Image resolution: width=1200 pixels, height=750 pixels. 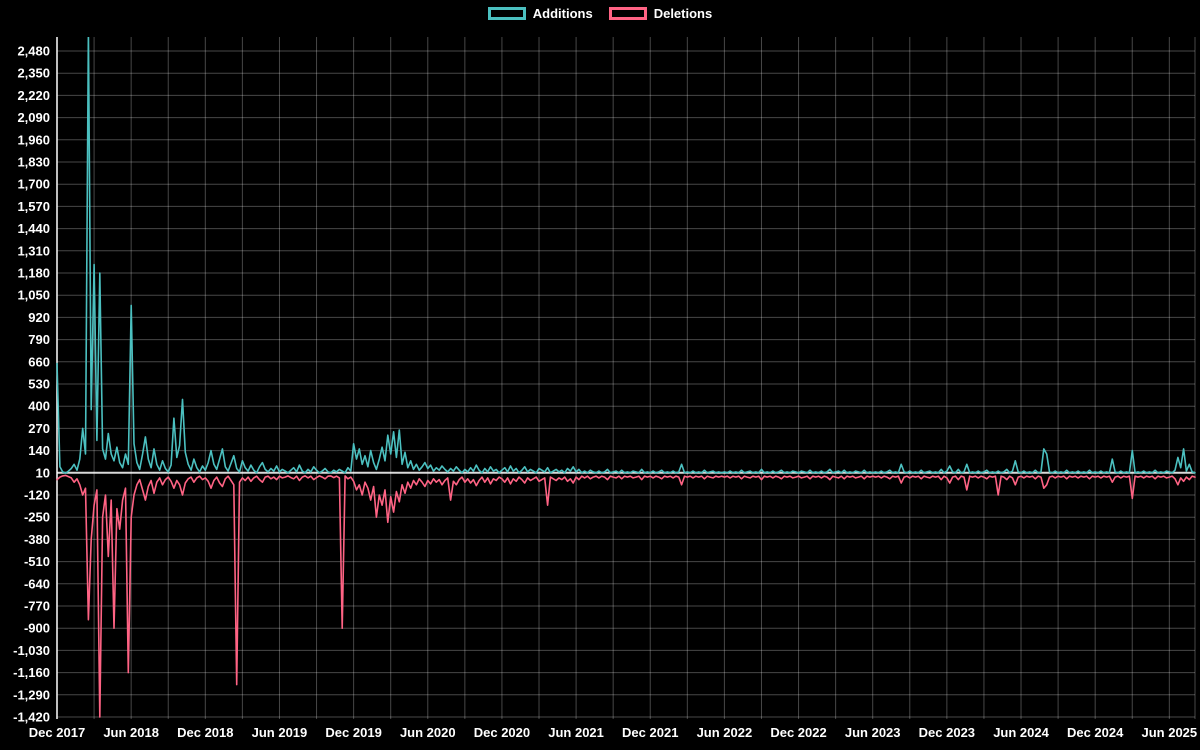 What do you see at coordinates (205, 732) in the screenshot?
I see `x-tick-label: Dec 2018` at bounding box center [205, 732].